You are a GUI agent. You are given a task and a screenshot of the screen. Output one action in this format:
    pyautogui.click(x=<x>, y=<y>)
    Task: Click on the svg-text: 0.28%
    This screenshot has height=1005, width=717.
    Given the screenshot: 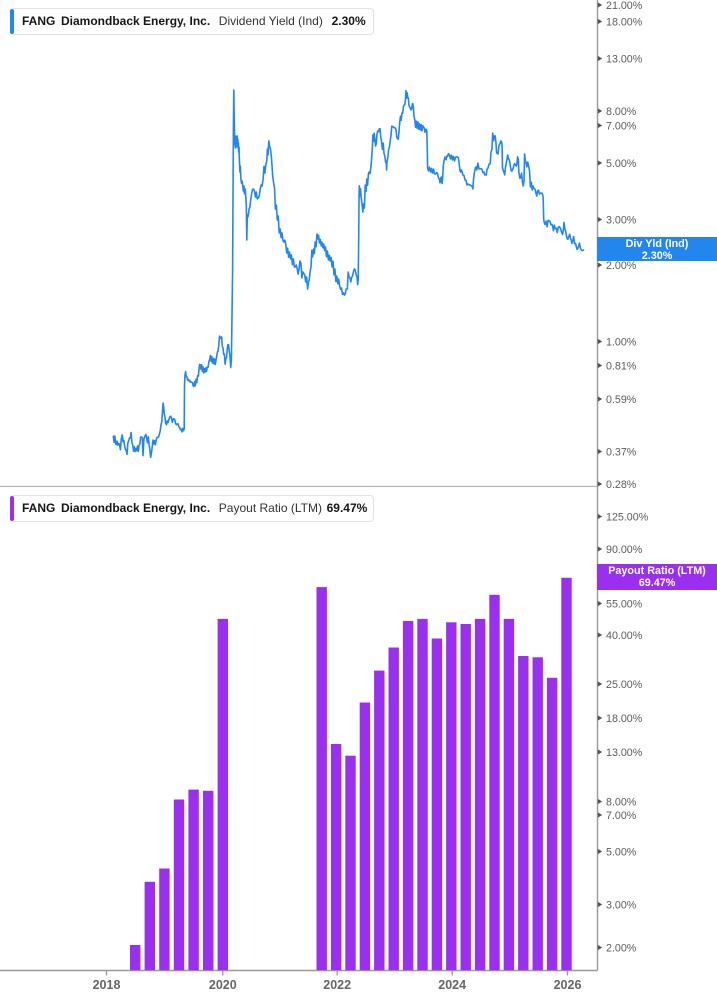 What is the action you would take?
    pyautogui.click(x=621, y=485)
    